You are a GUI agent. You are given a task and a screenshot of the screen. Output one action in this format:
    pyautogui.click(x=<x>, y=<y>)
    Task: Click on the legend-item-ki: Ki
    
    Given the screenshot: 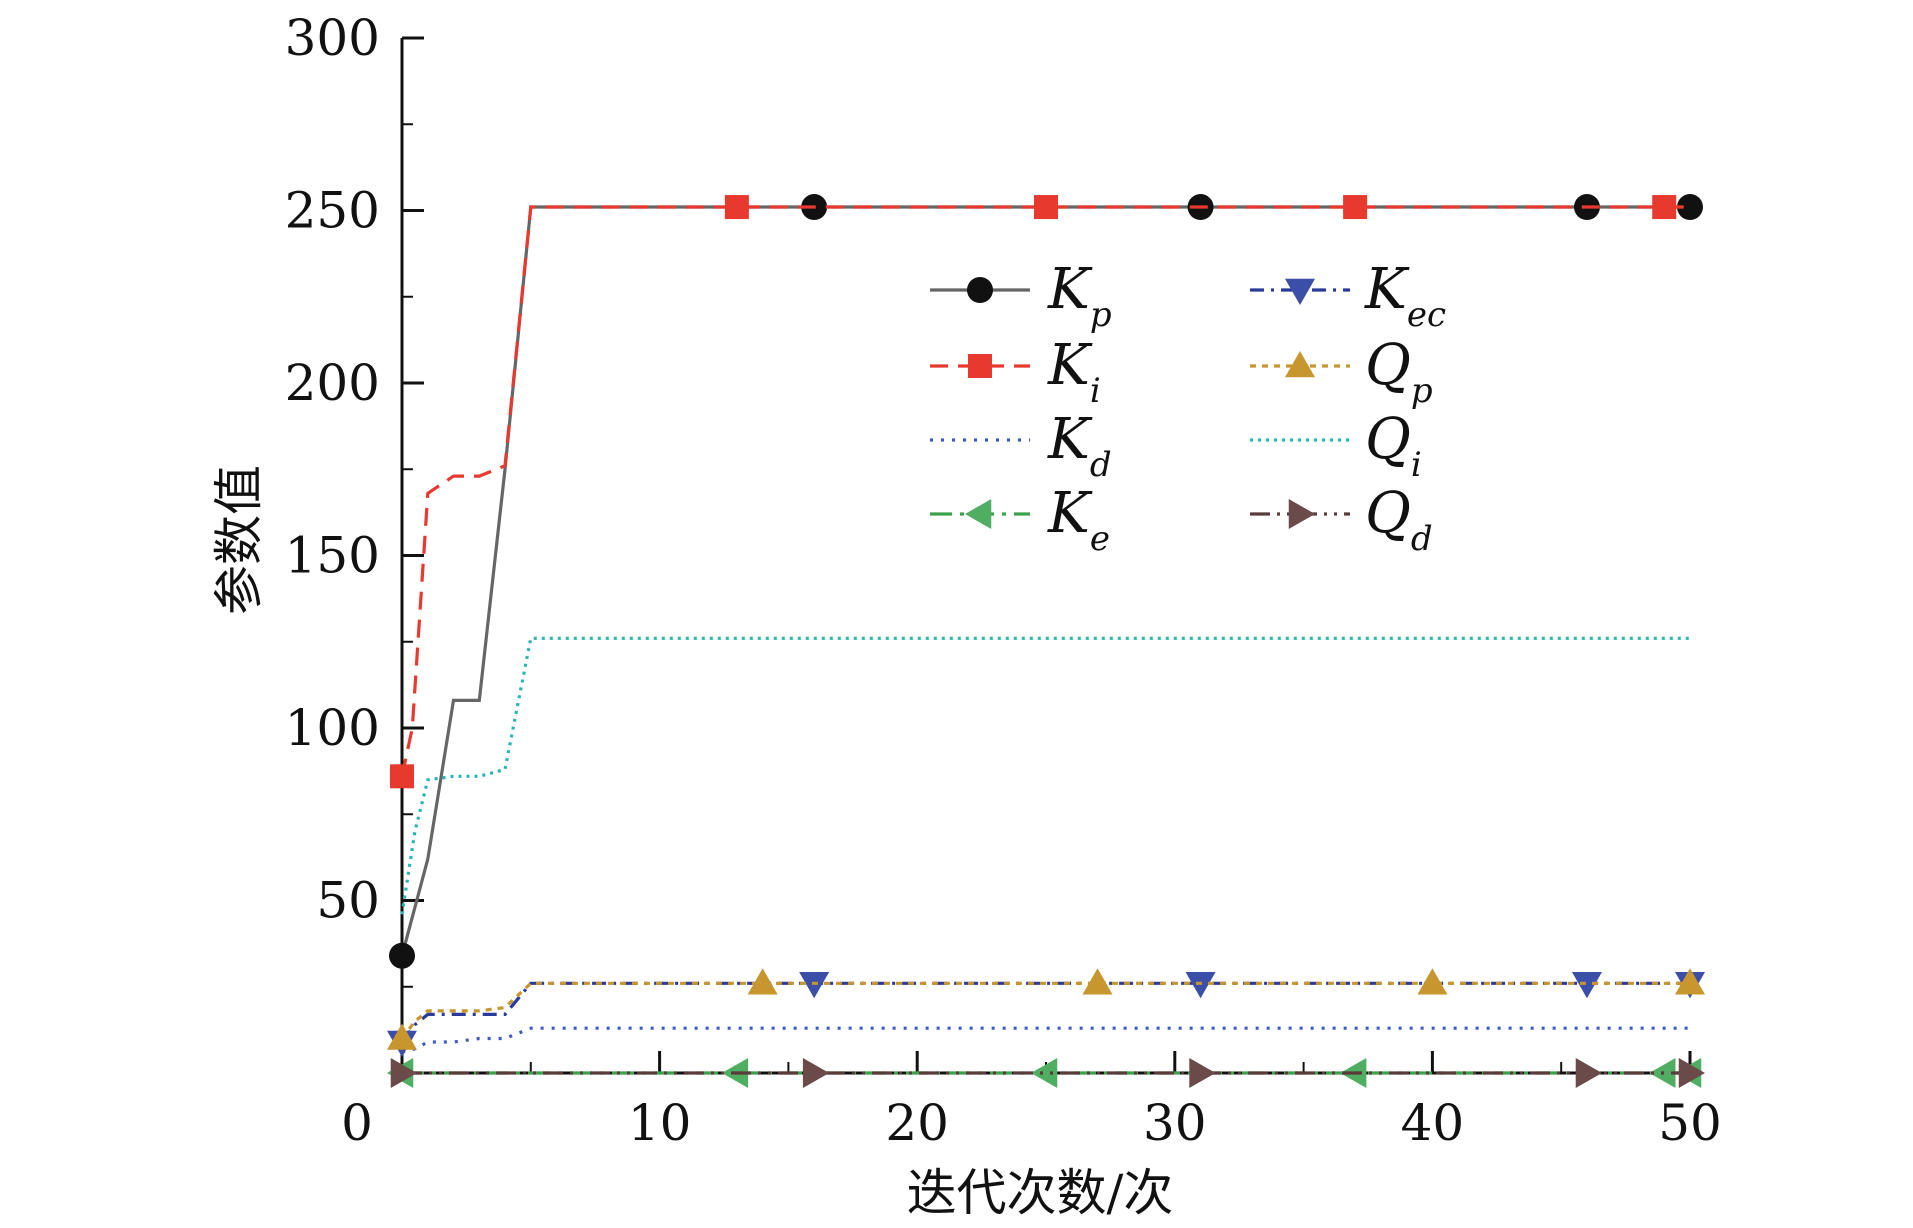 What is the action you would take?
    pyautogui.click(x=1015, y=372)
    